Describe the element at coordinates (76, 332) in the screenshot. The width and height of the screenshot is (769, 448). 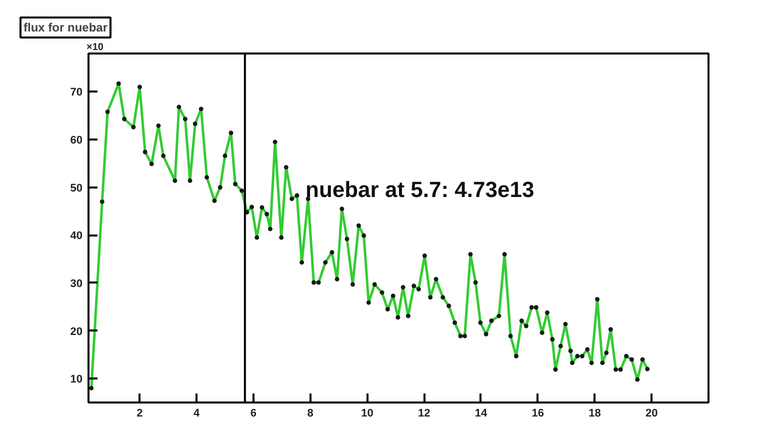
I see `y-tick-label: 20` at that location.